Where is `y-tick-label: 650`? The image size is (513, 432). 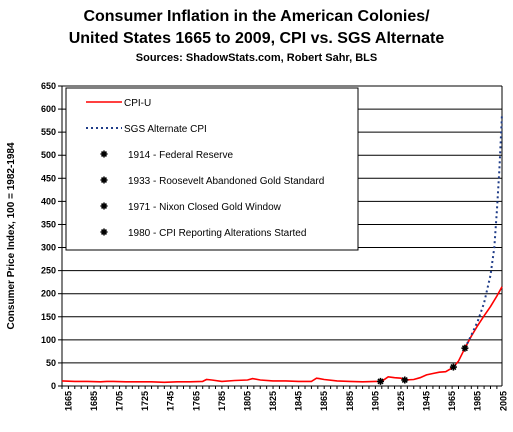
y-tick-label: 650 is located at coordinates (48, 86).